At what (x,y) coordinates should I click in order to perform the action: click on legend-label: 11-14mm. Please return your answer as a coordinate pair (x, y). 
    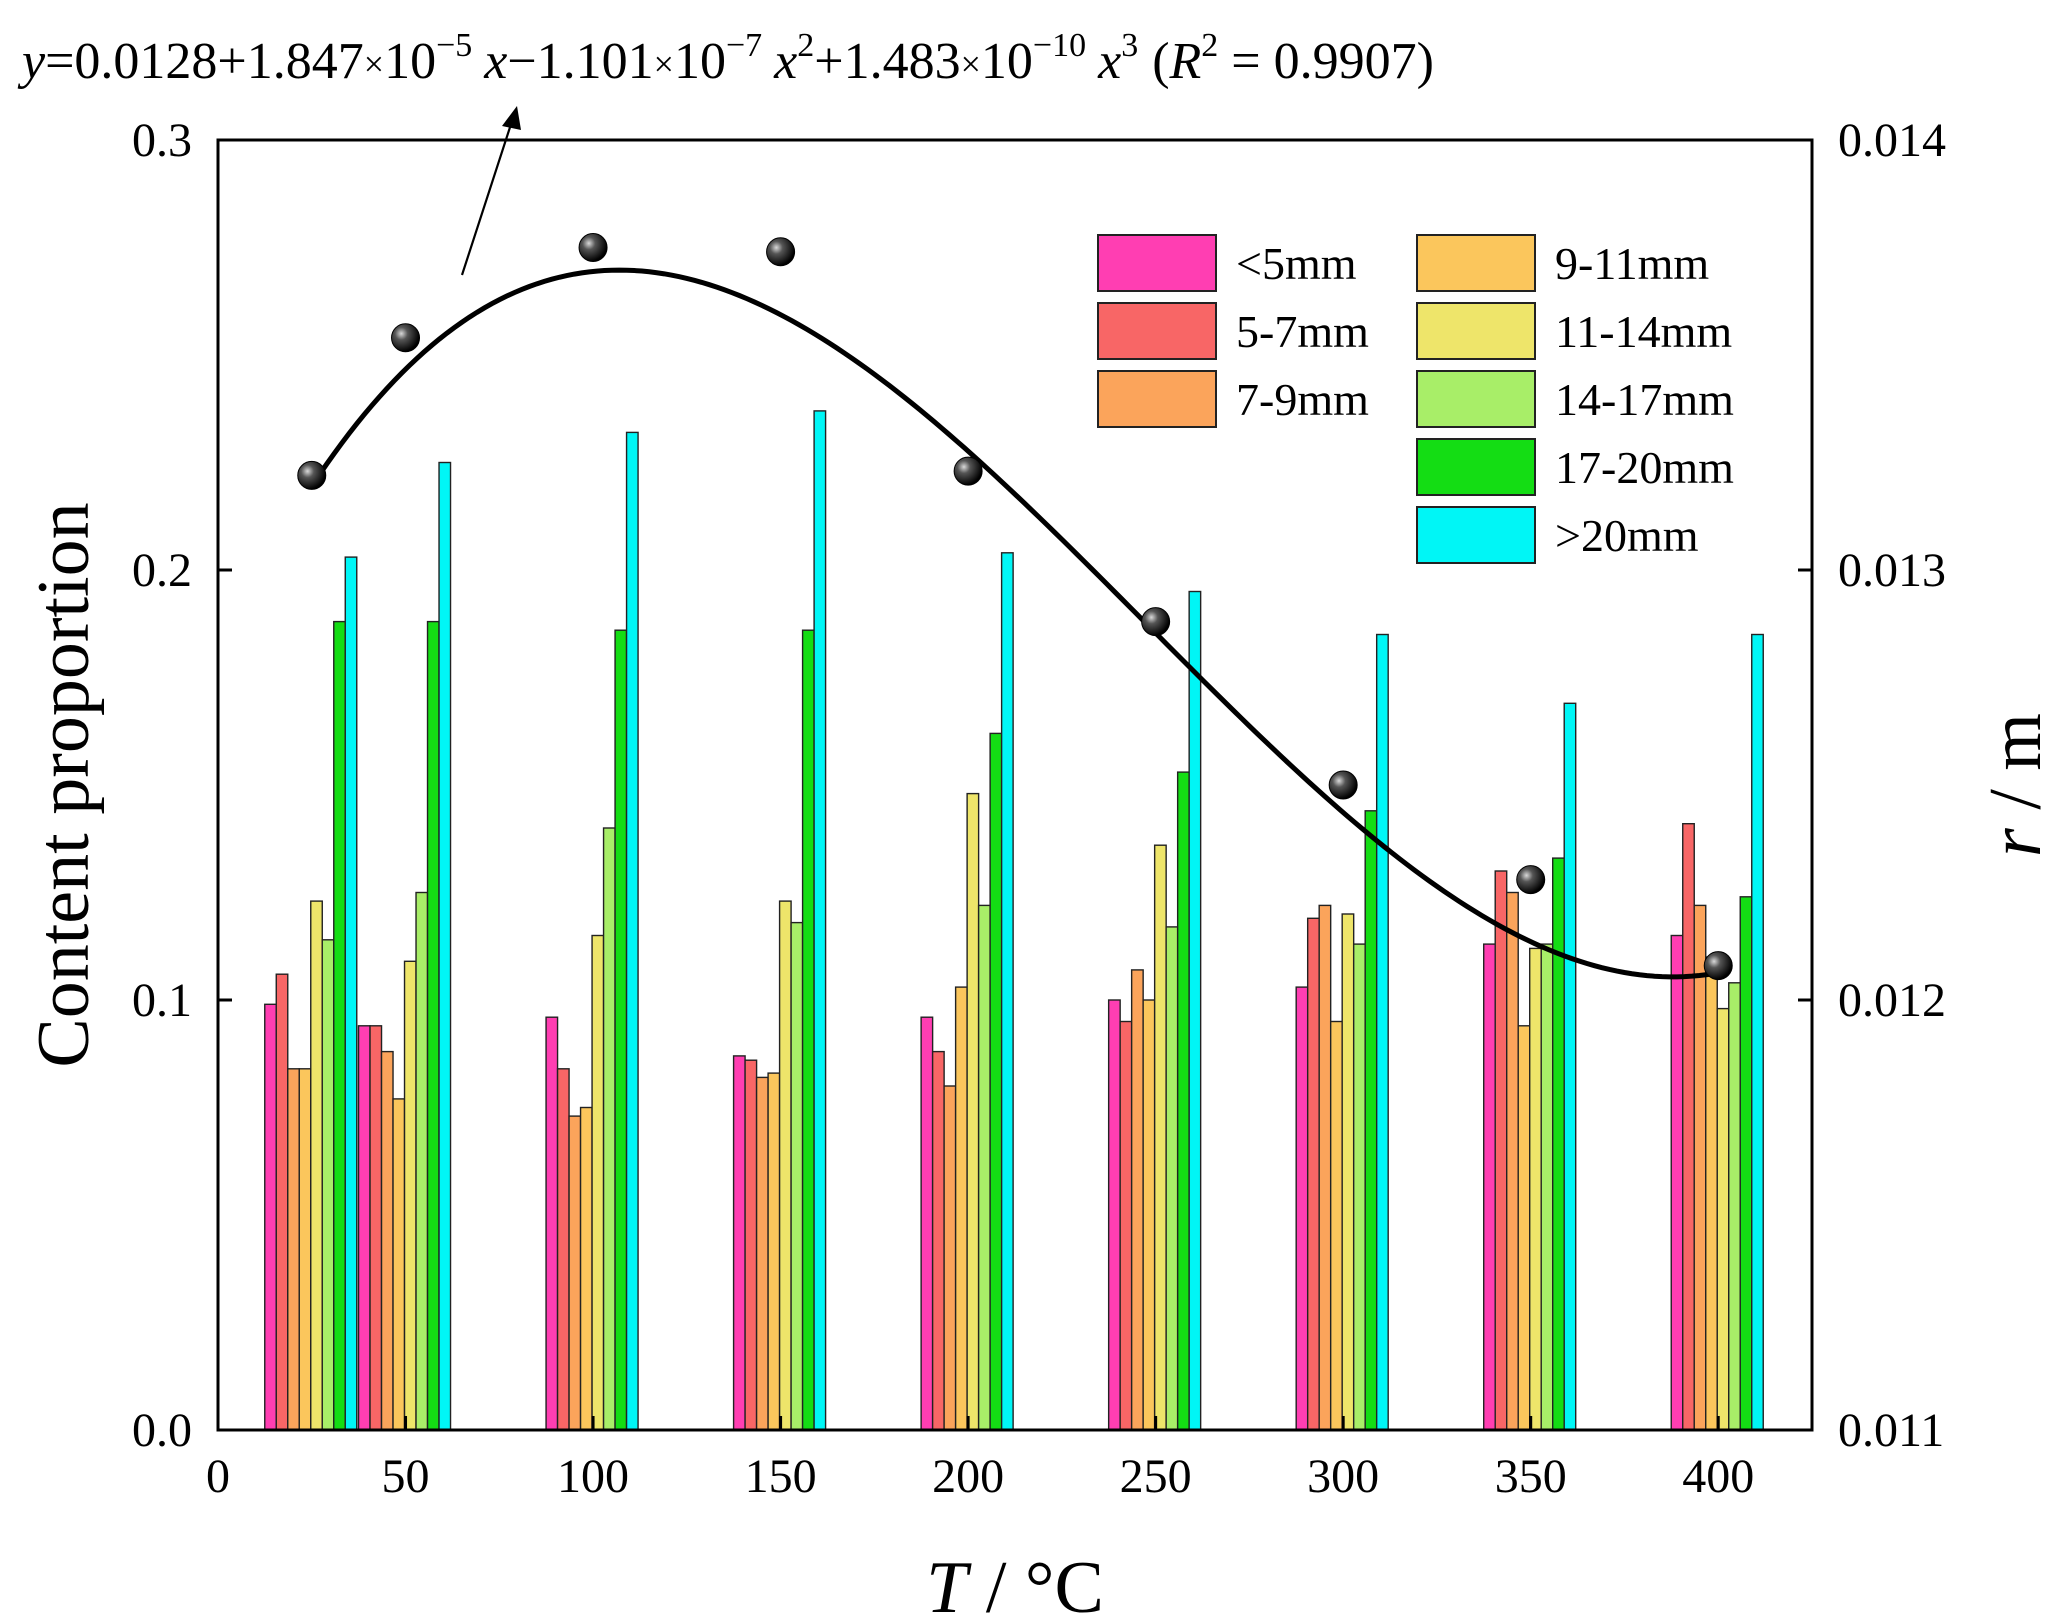
    Looking at the image, I should click on (1643, 331).